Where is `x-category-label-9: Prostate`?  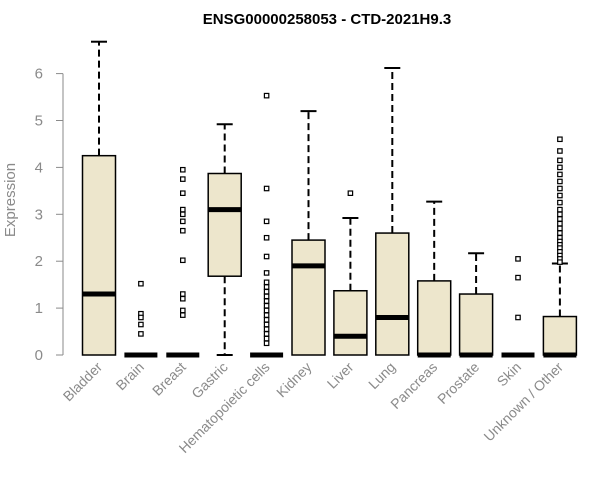 x-category-label-9: Prostate is located at coordinates (458, 383).